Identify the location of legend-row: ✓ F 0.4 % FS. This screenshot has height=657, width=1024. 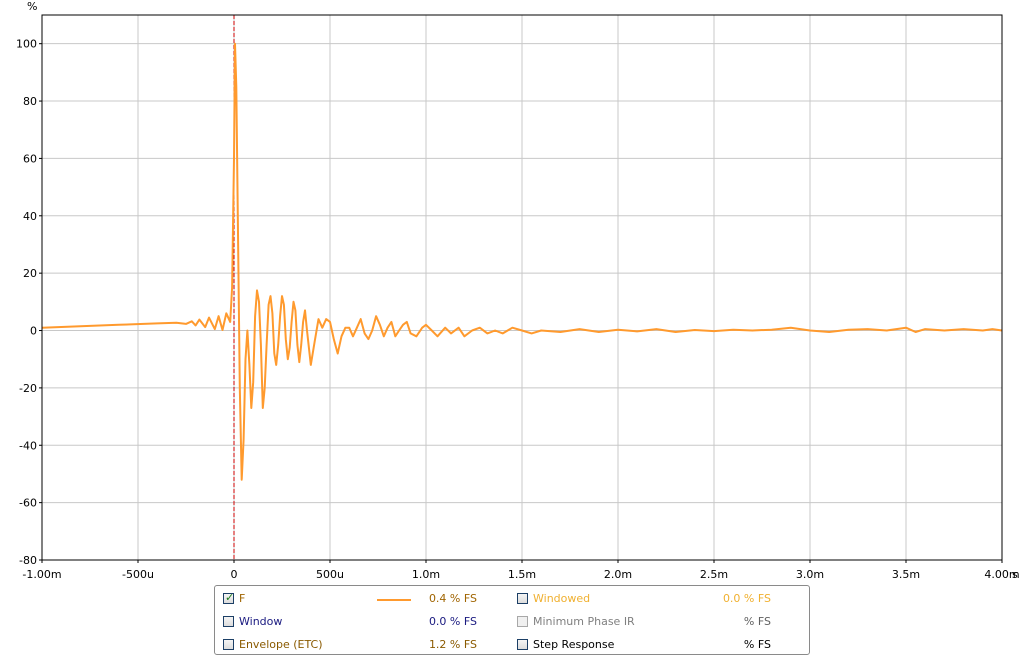
(512, 599).